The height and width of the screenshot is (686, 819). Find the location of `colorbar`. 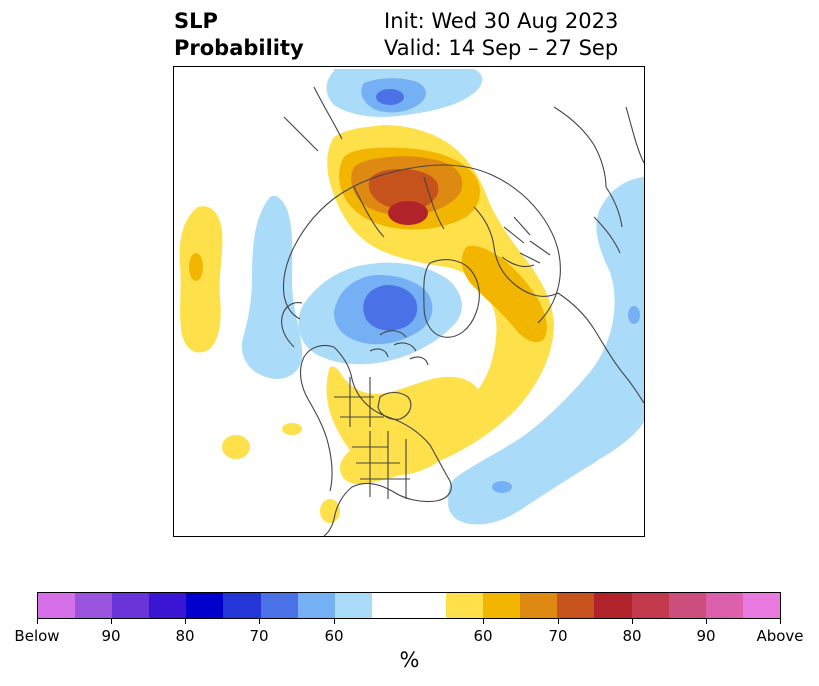

colorbar is located at coordinates (409, 605).